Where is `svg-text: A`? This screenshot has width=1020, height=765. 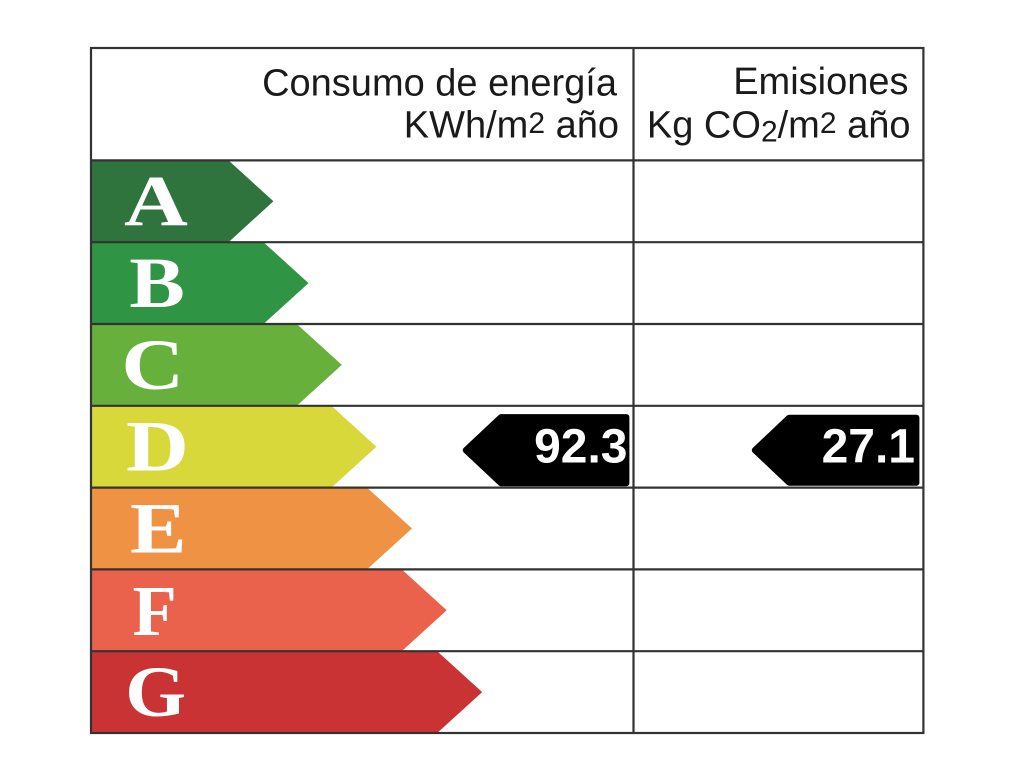 svg-text: A is located at coordinates (156, 202).